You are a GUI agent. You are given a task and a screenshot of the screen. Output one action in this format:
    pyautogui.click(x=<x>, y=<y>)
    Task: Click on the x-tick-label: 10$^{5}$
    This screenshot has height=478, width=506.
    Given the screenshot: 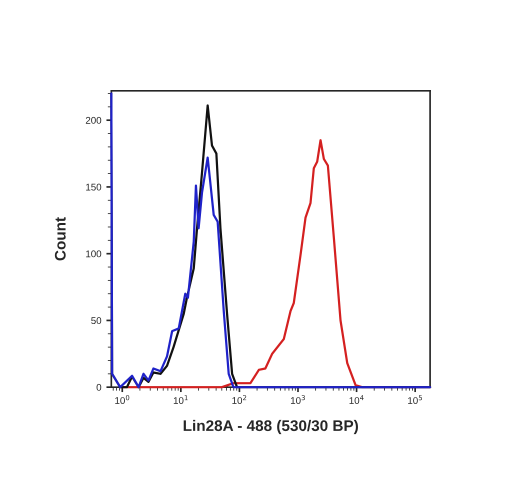 What is the action you would take?
    pyautogui.click(x=415, y=399)
    